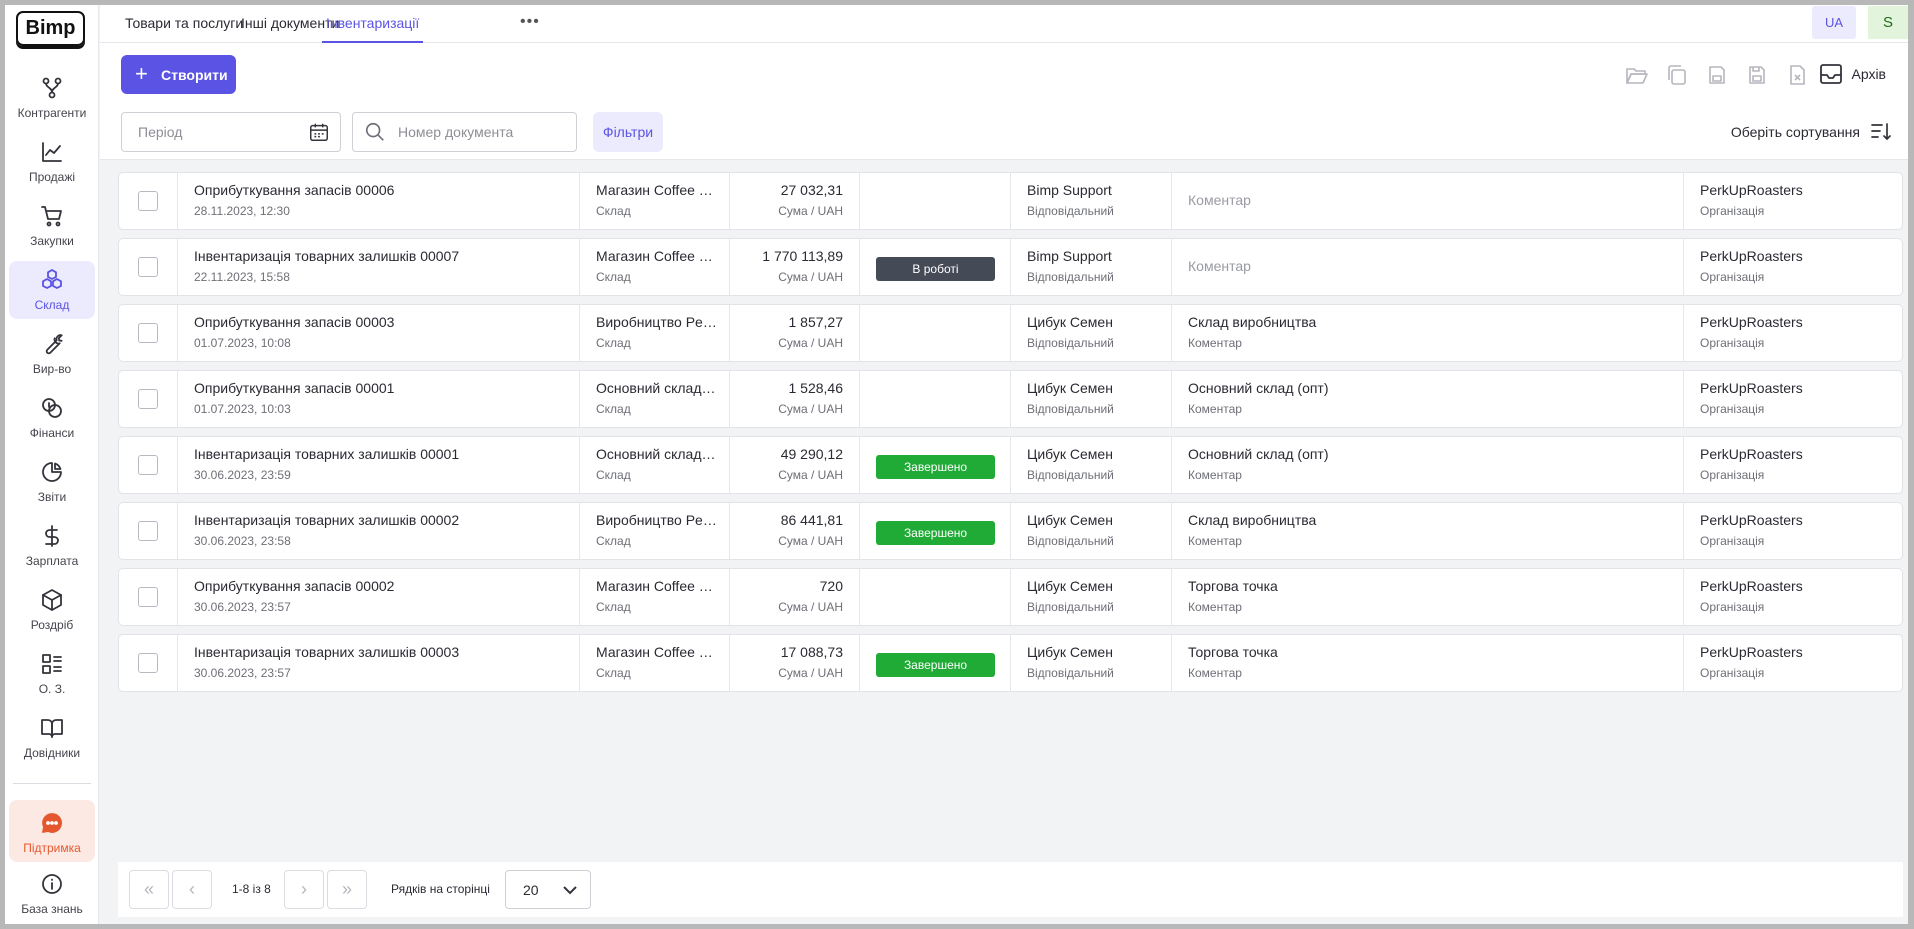 This screenshot has width=1914, height=929. What do you see at coordinates (290, 23) in the screenshot?
I see `tab-other-documents: Інші документи` at bounding box center [290, 23].